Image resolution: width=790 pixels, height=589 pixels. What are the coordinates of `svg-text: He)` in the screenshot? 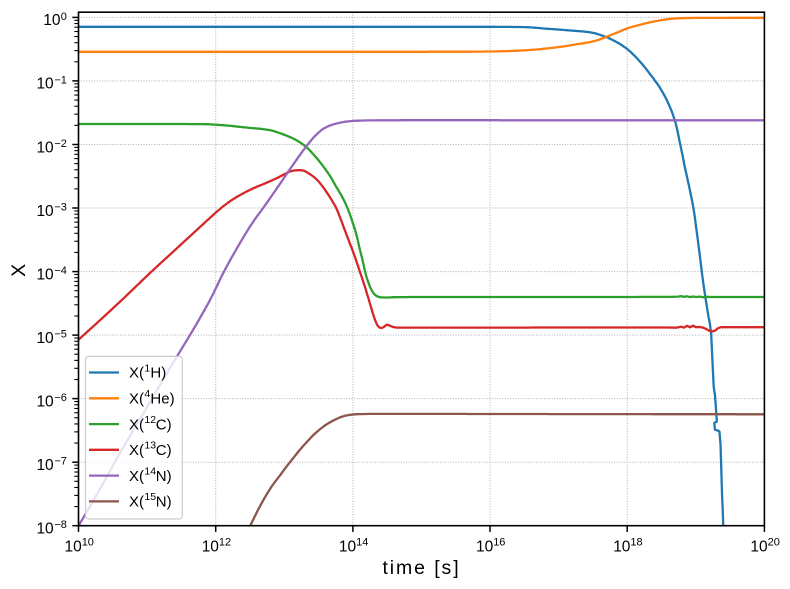 It's located at (162, 399).